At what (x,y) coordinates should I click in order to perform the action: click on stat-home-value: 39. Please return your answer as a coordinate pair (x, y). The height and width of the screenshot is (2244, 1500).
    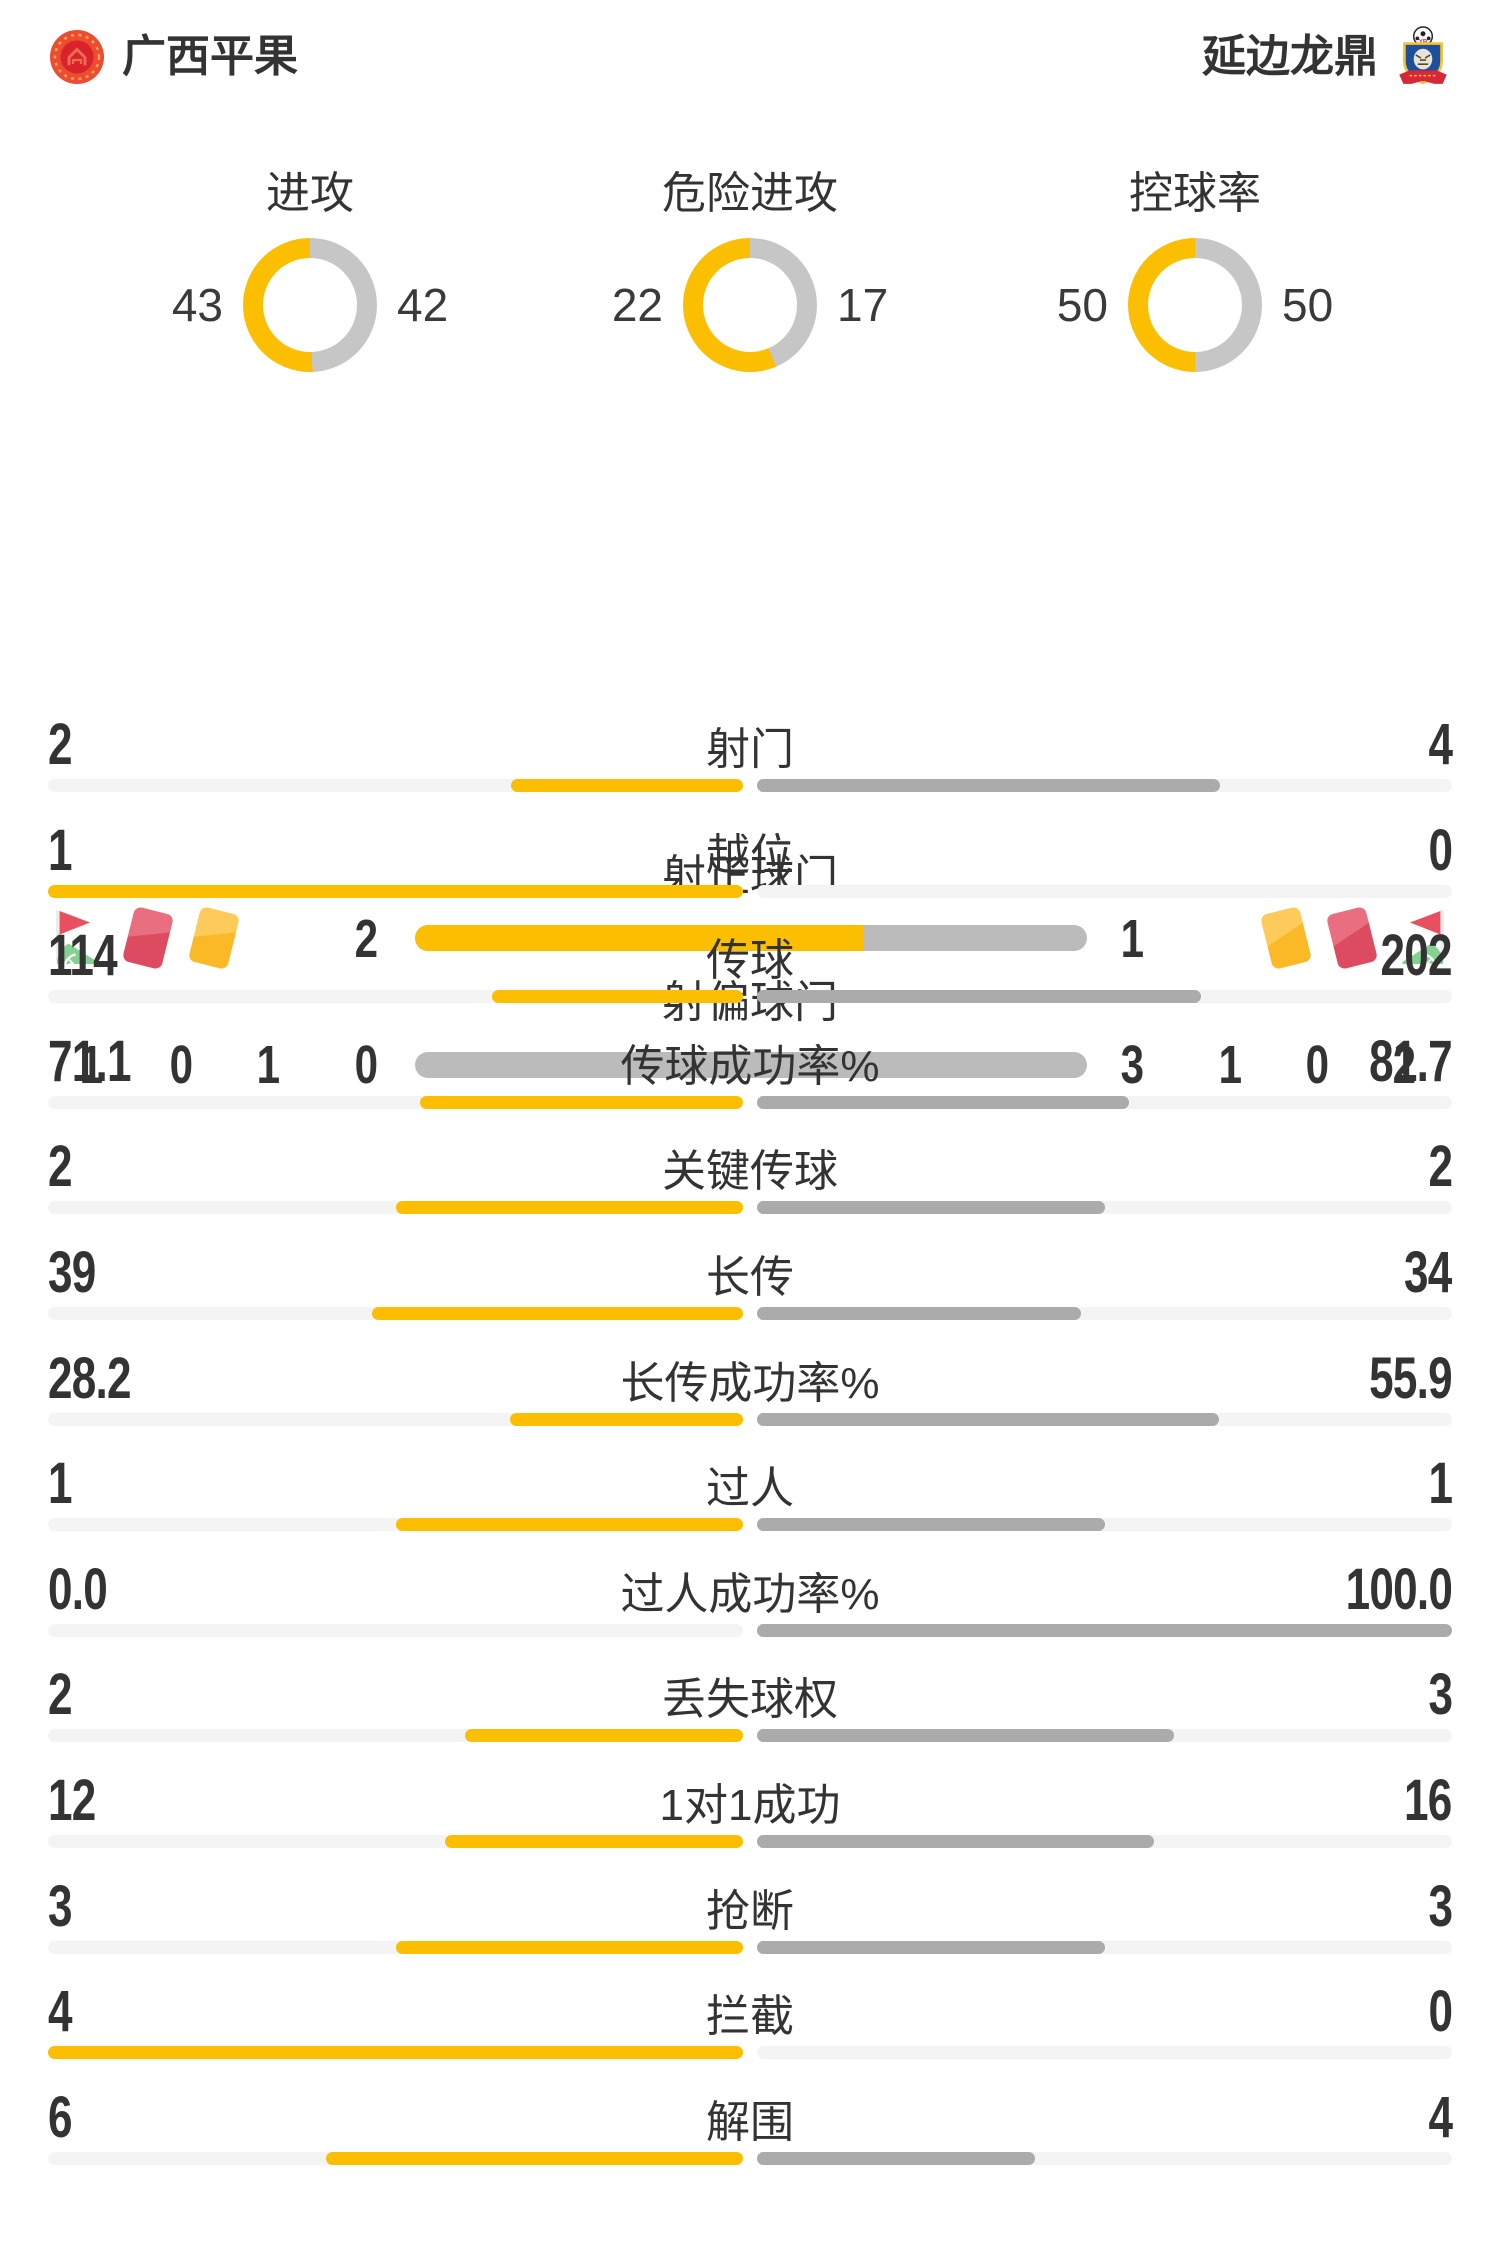
    Looking at the image, I should click on (72, 1272).